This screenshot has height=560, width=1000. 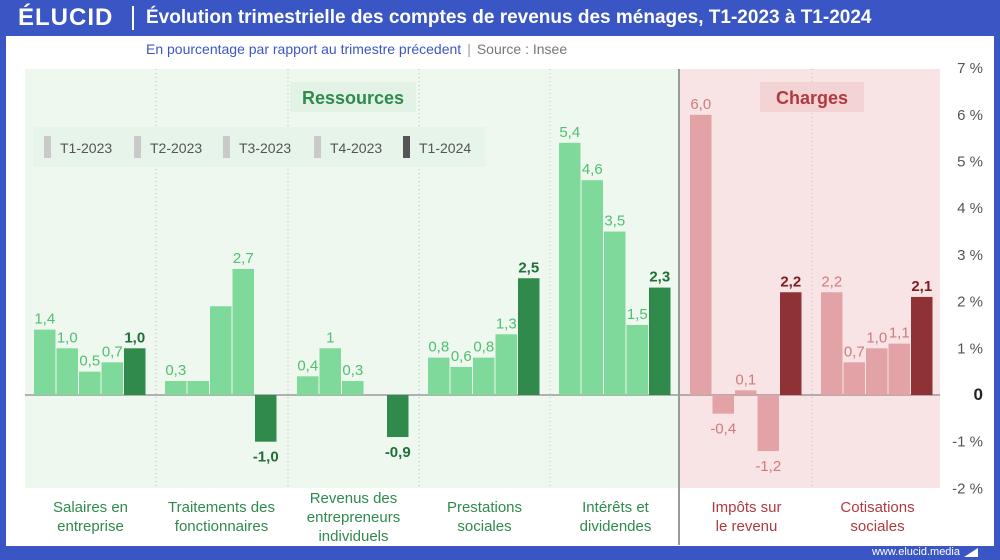 What do you see at coordinates (915, 552) in the screenshot?
I see `footer-url: www.elucid.media` at bounding box center [915, 552].